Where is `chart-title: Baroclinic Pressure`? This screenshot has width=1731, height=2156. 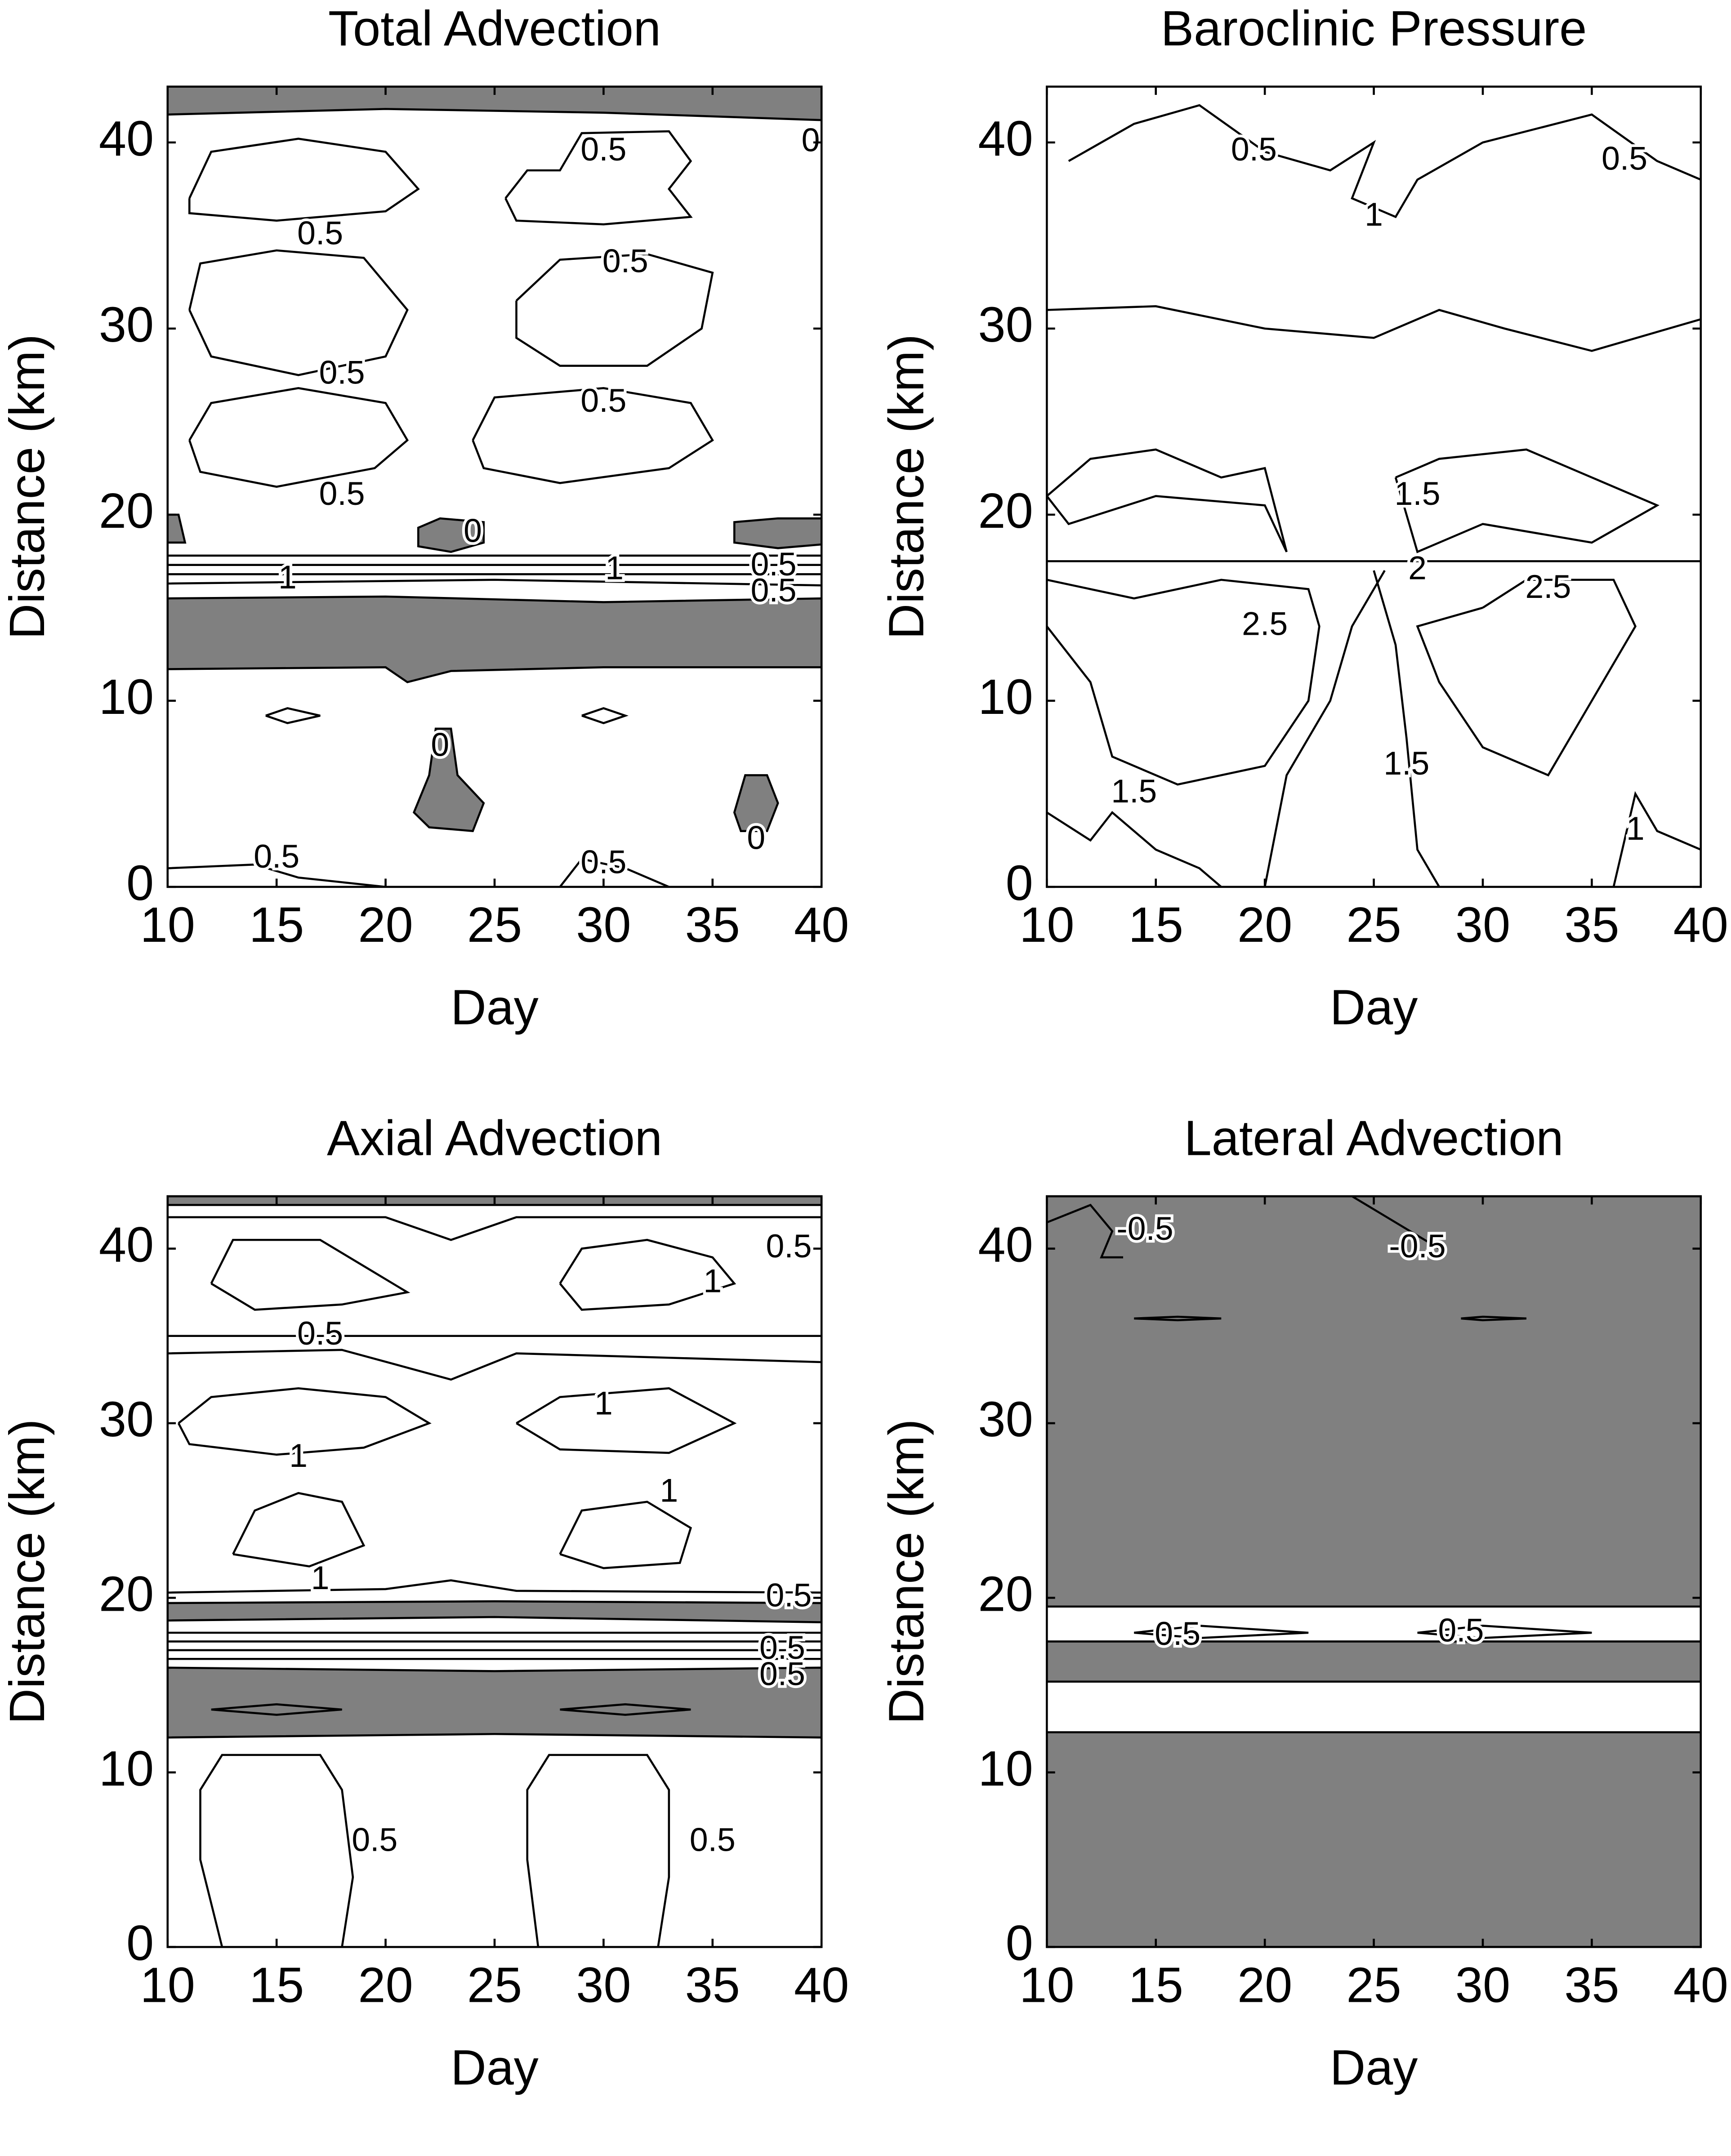 chart-title: Baroclinic Pressure is located at coordinates (1374, 29).